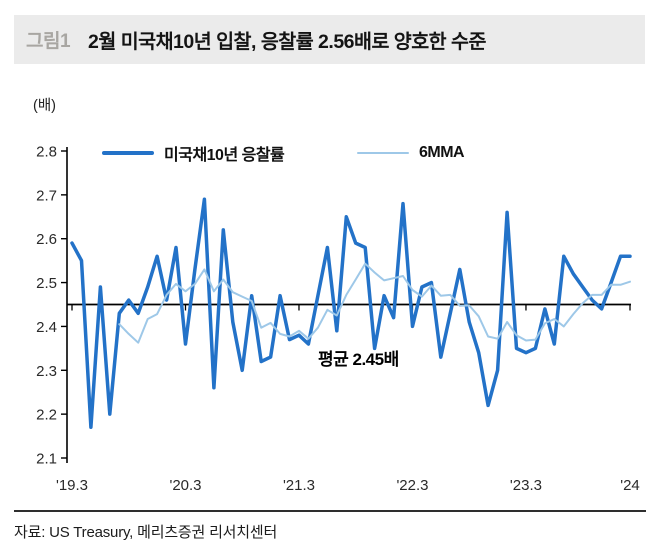 This screenshot has height=551, width=659. Describe the element at coordinates (46, 239) in the screenshot. I see `y-axis-tick-label: 2.6` at that location.